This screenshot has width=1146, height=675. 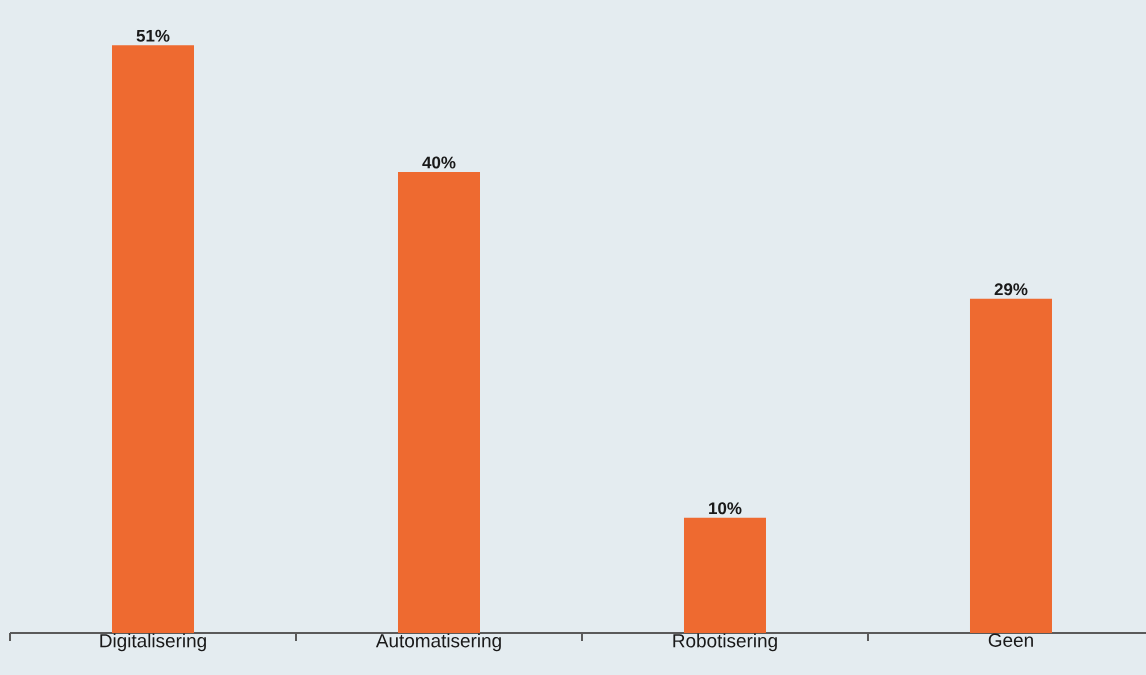 What do you see at coordinates (725, 508) in the screenshot?
I see `data-label: 10%` at bounding box center [725, 508].